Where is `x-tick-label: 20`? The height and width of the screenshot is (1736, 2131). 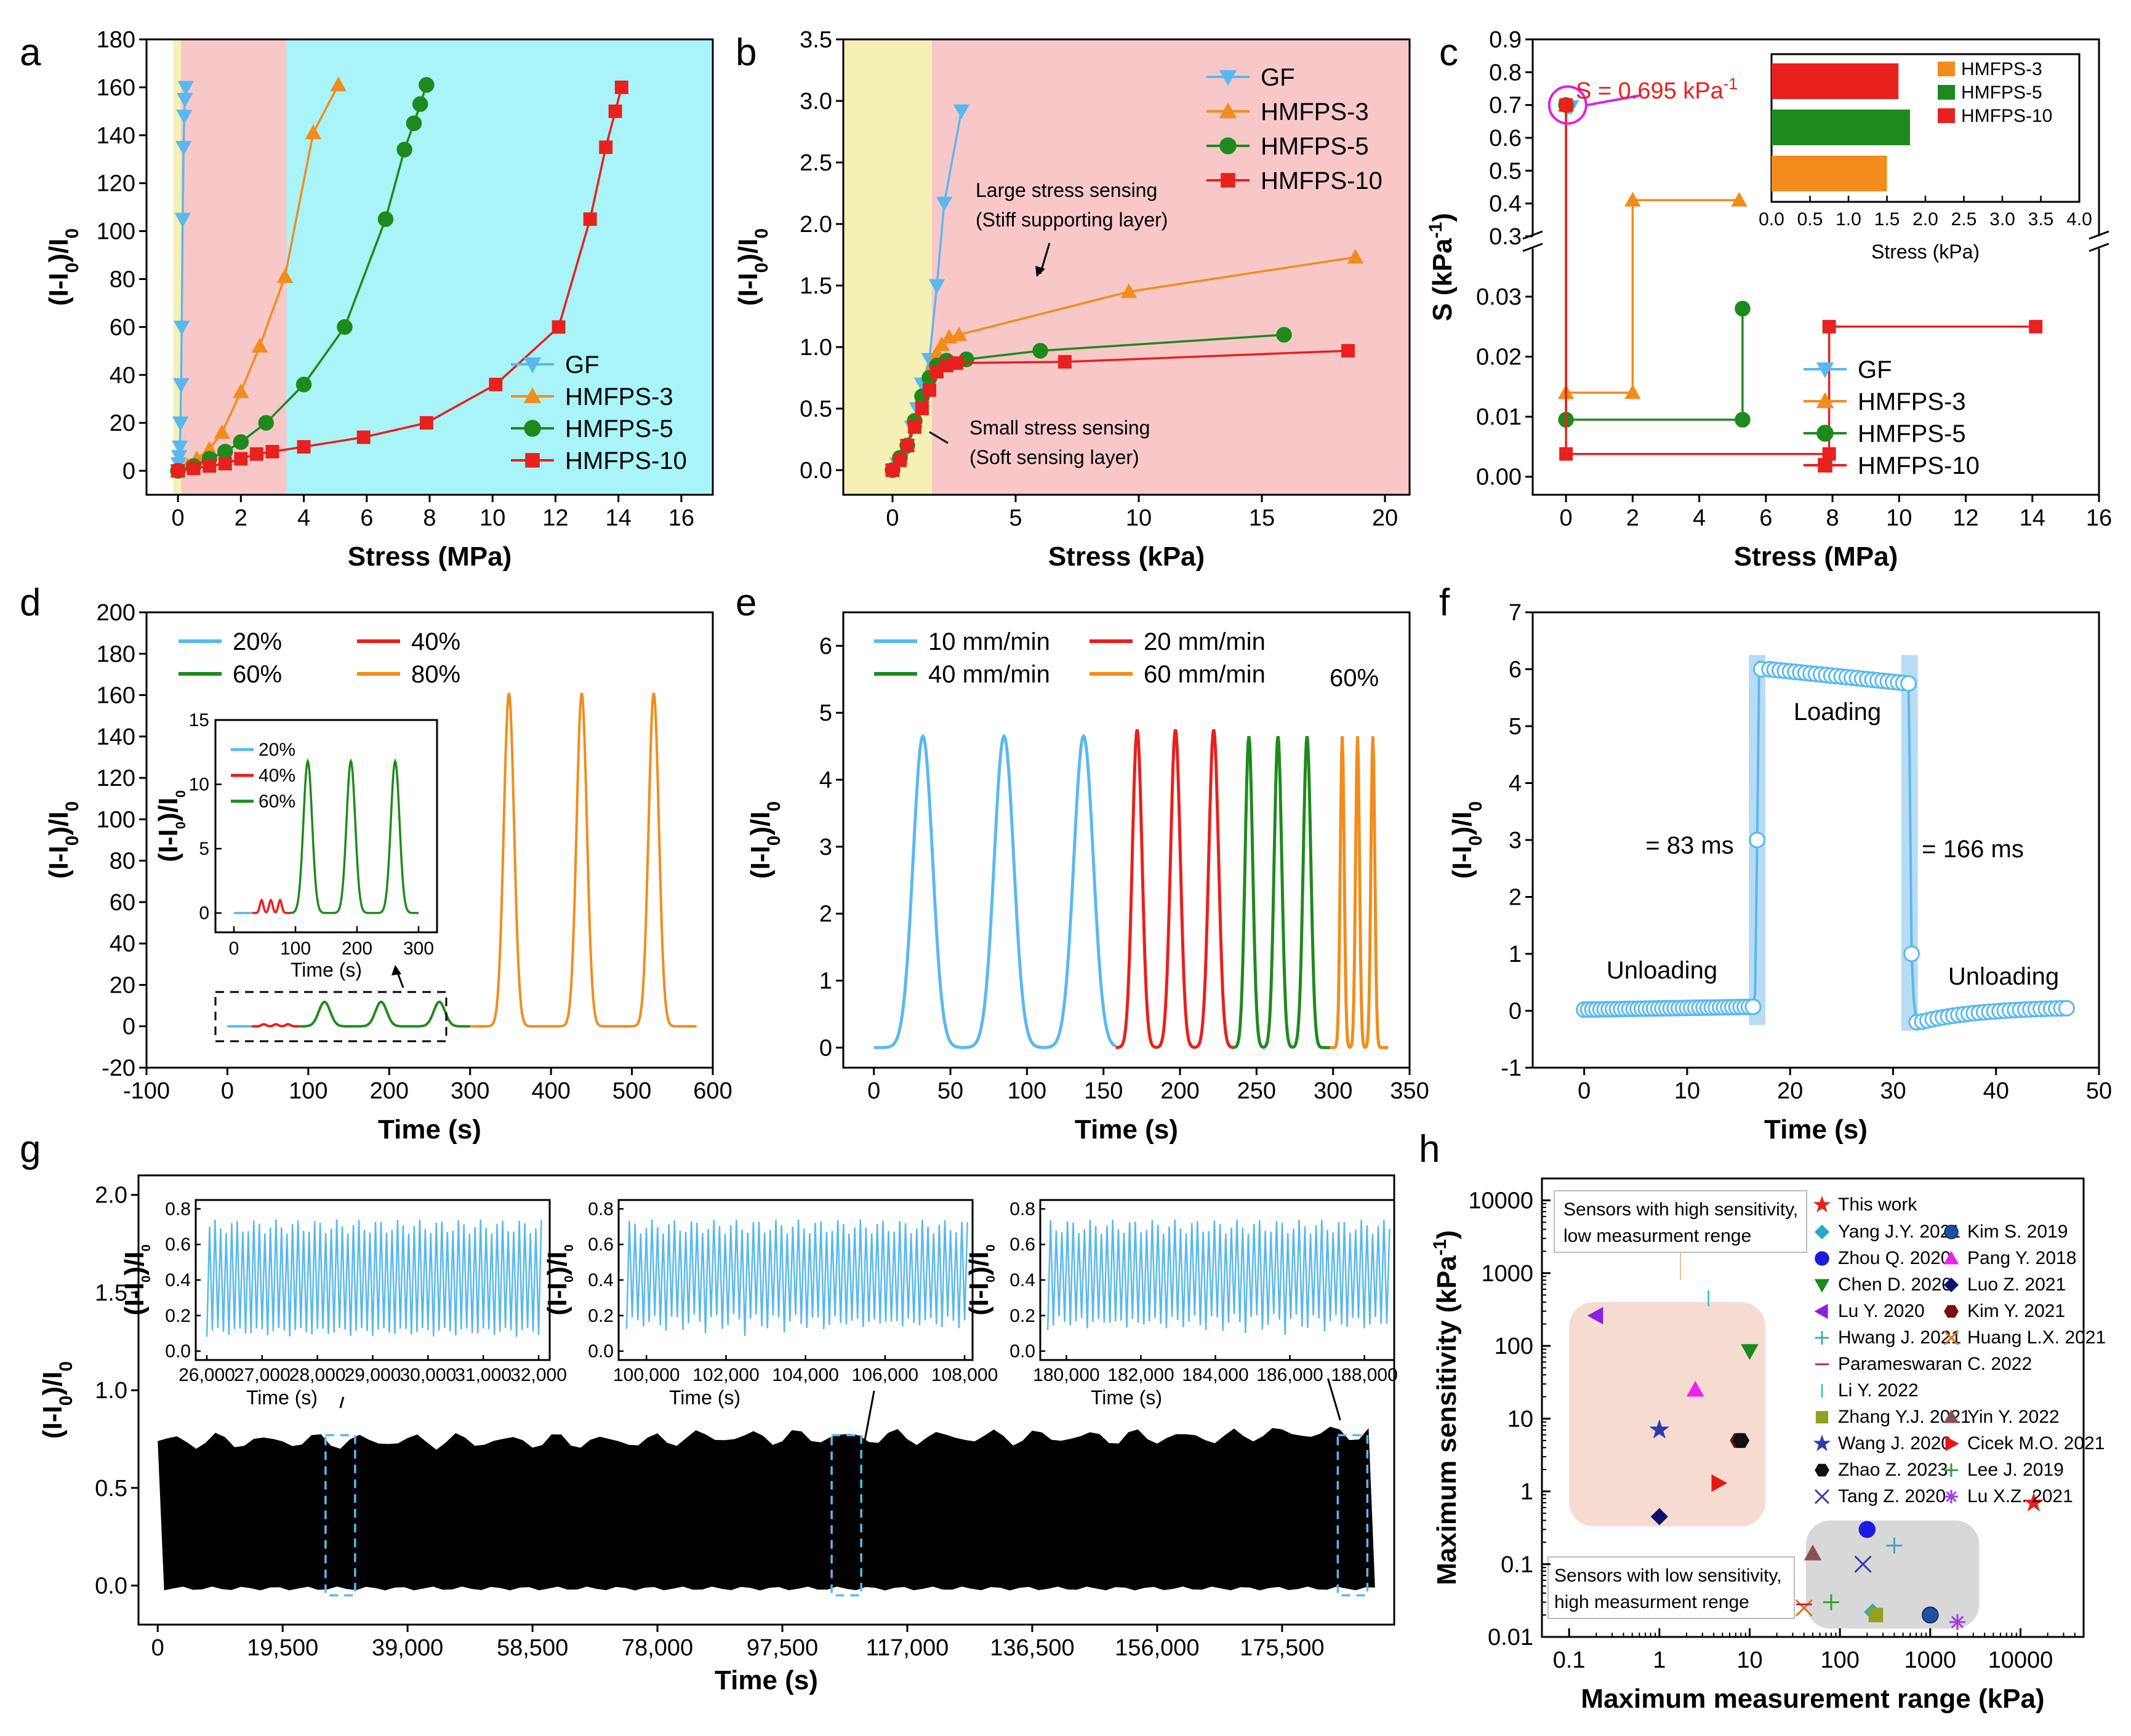 x-tick-label: 20 is located at coordinates (1385, 518).